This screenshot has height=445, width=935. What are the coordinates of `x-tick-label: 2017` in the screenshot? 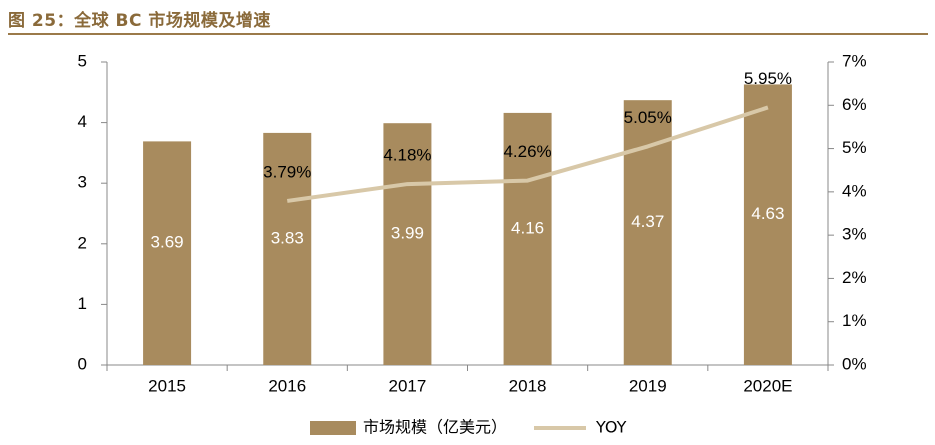 It's located at (408, 385).